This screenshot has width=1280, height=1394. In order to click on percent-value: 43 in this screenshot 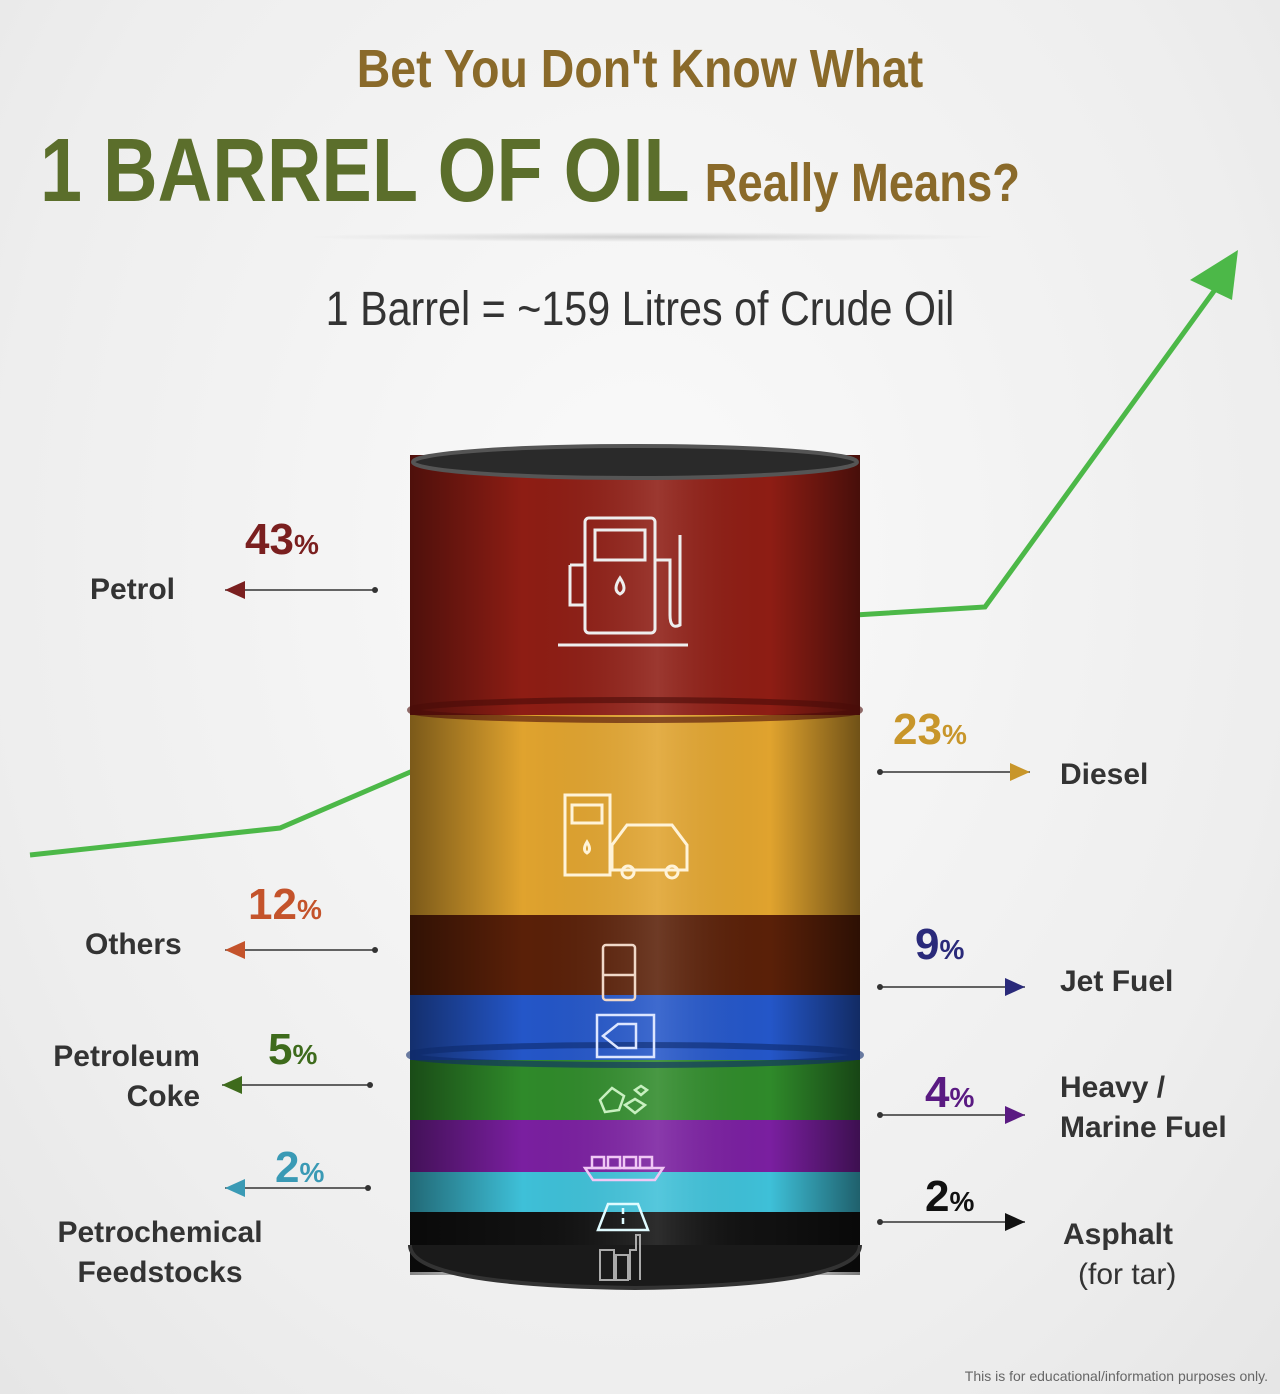, I will do `click(269, 539)`.